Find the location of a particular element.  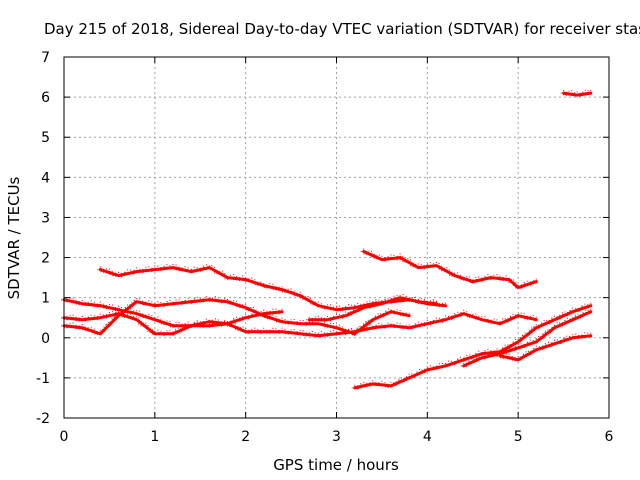

y-tick-label: -2 is located at coordinates (43, 419).